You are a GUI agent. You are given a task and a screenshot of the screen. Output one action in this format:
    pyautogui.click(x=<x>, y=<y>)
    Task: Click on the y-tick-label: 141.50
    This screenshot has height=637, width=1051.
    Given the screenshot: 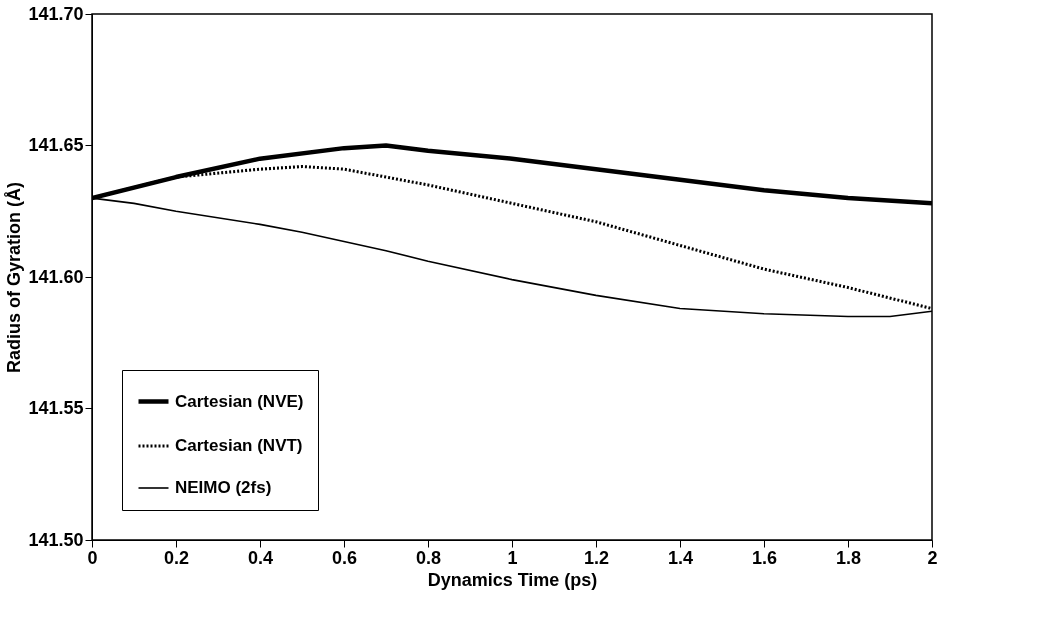 What is the action you would take?
    pyautogui.click(x=56, y=539)
    